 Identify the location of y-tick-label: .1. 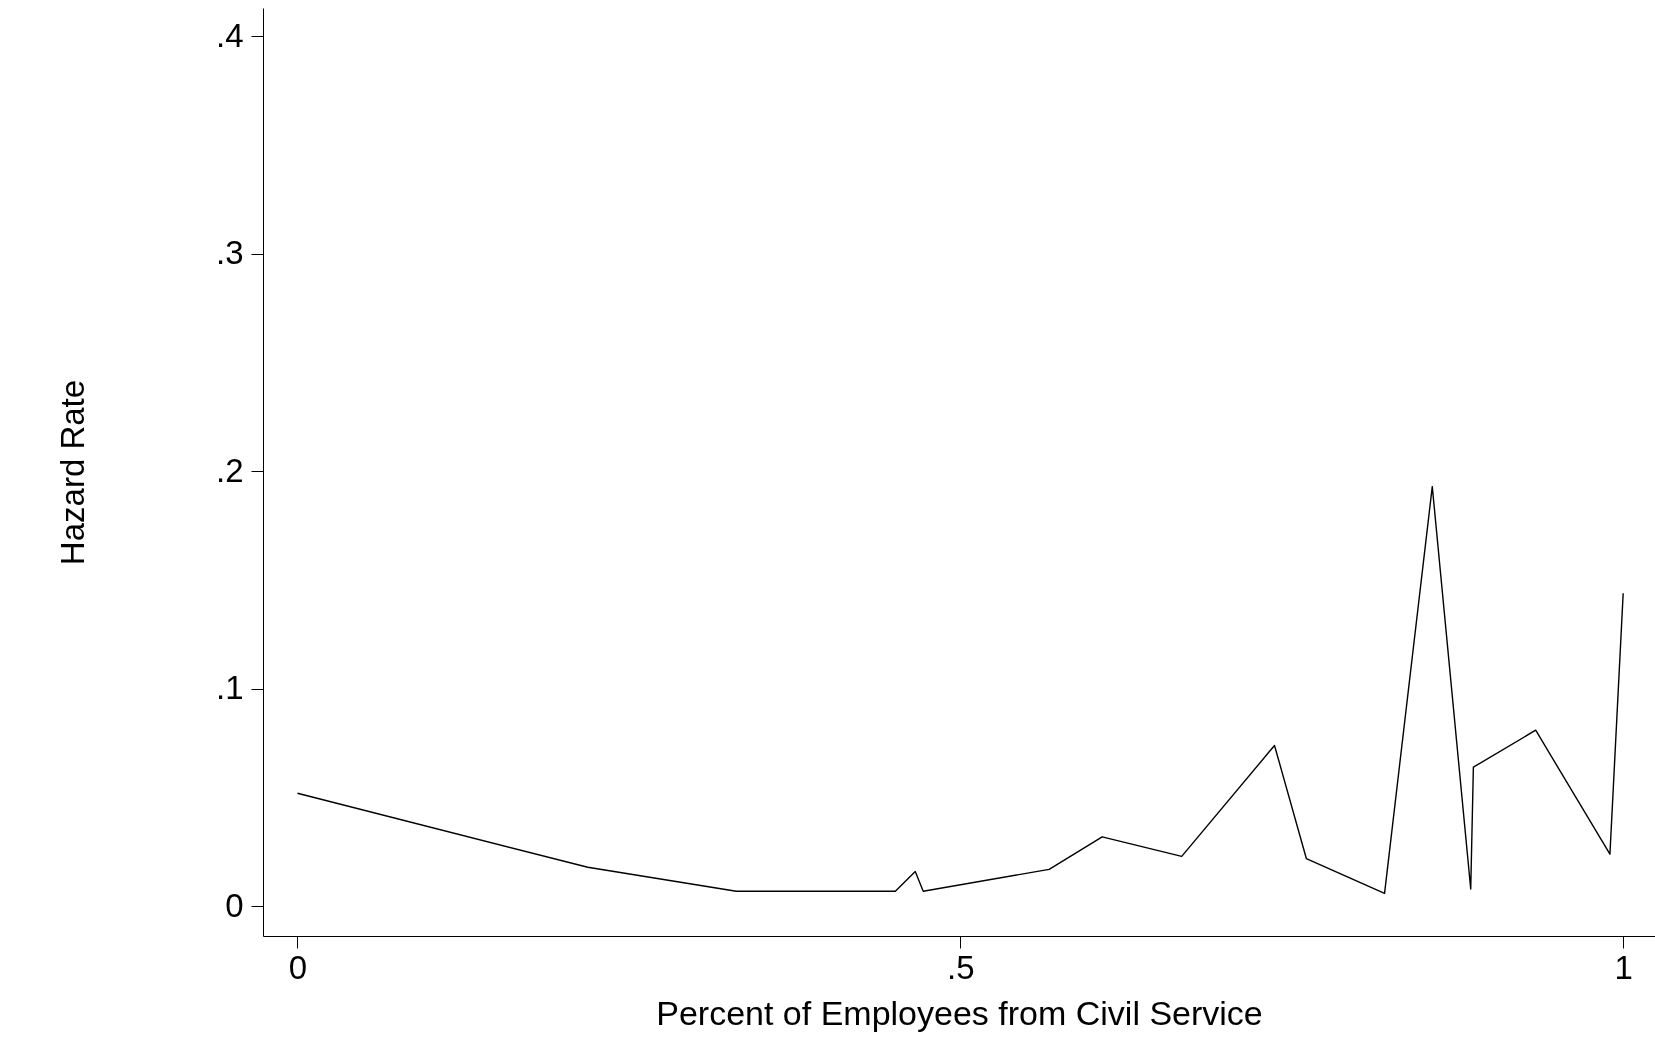
(229, 688).